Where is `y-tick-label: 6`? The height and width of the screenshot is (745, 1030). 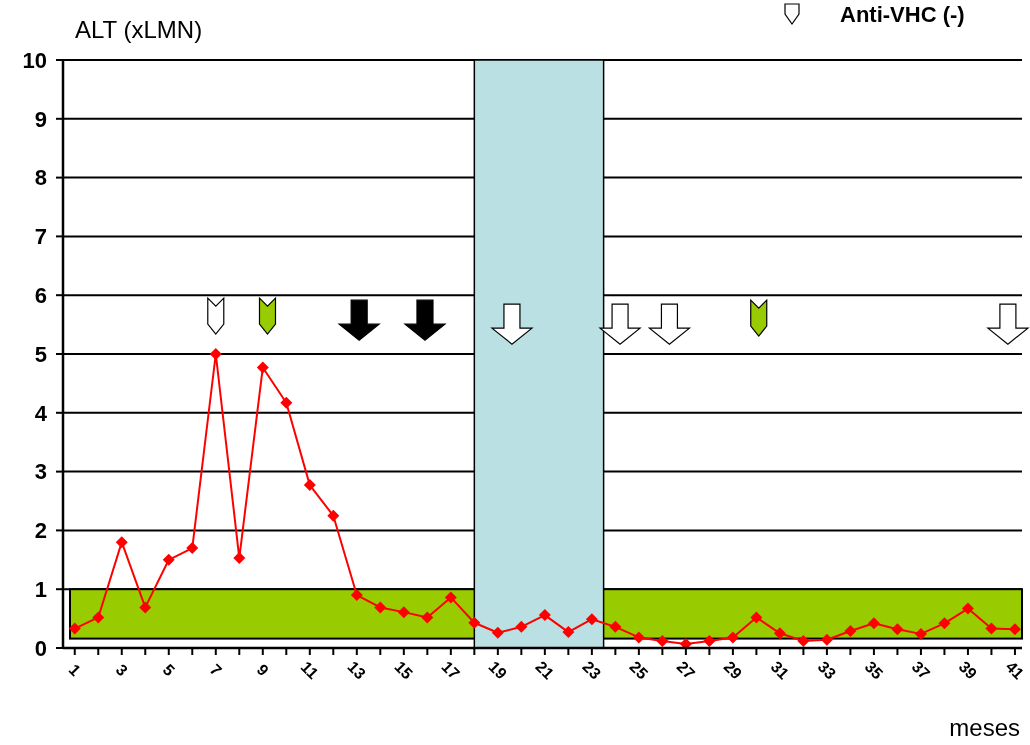
y-tick-label: 6 is located at coordinates (40, 295).